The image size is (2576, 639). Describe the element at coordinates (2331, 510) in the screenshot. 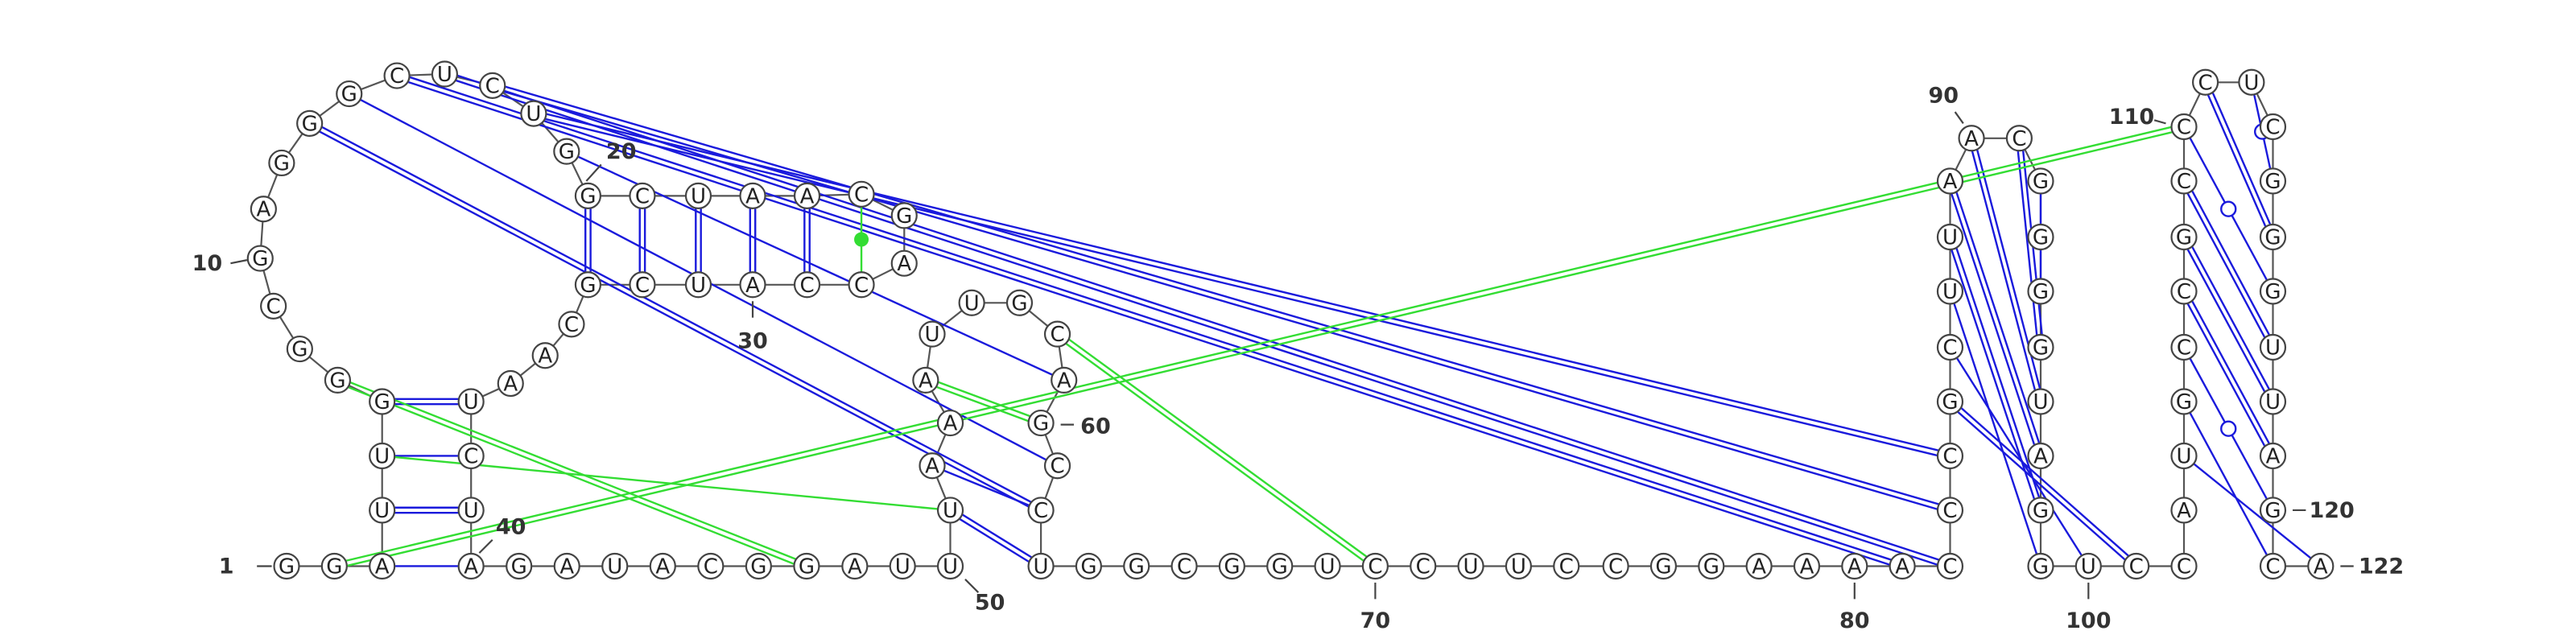

I see `position-label: 120` at that location.